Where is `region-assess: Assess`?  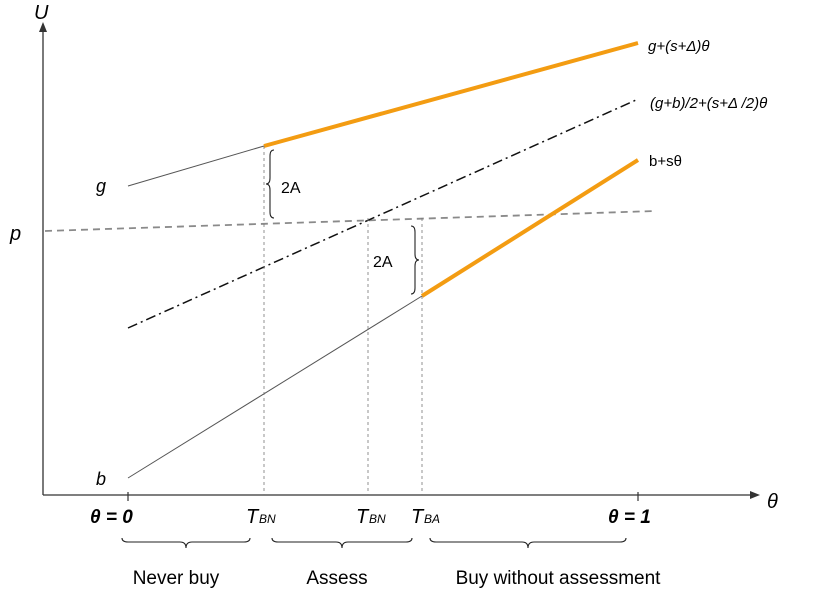
region-assess: Assess is located at coordinates (336, 578).